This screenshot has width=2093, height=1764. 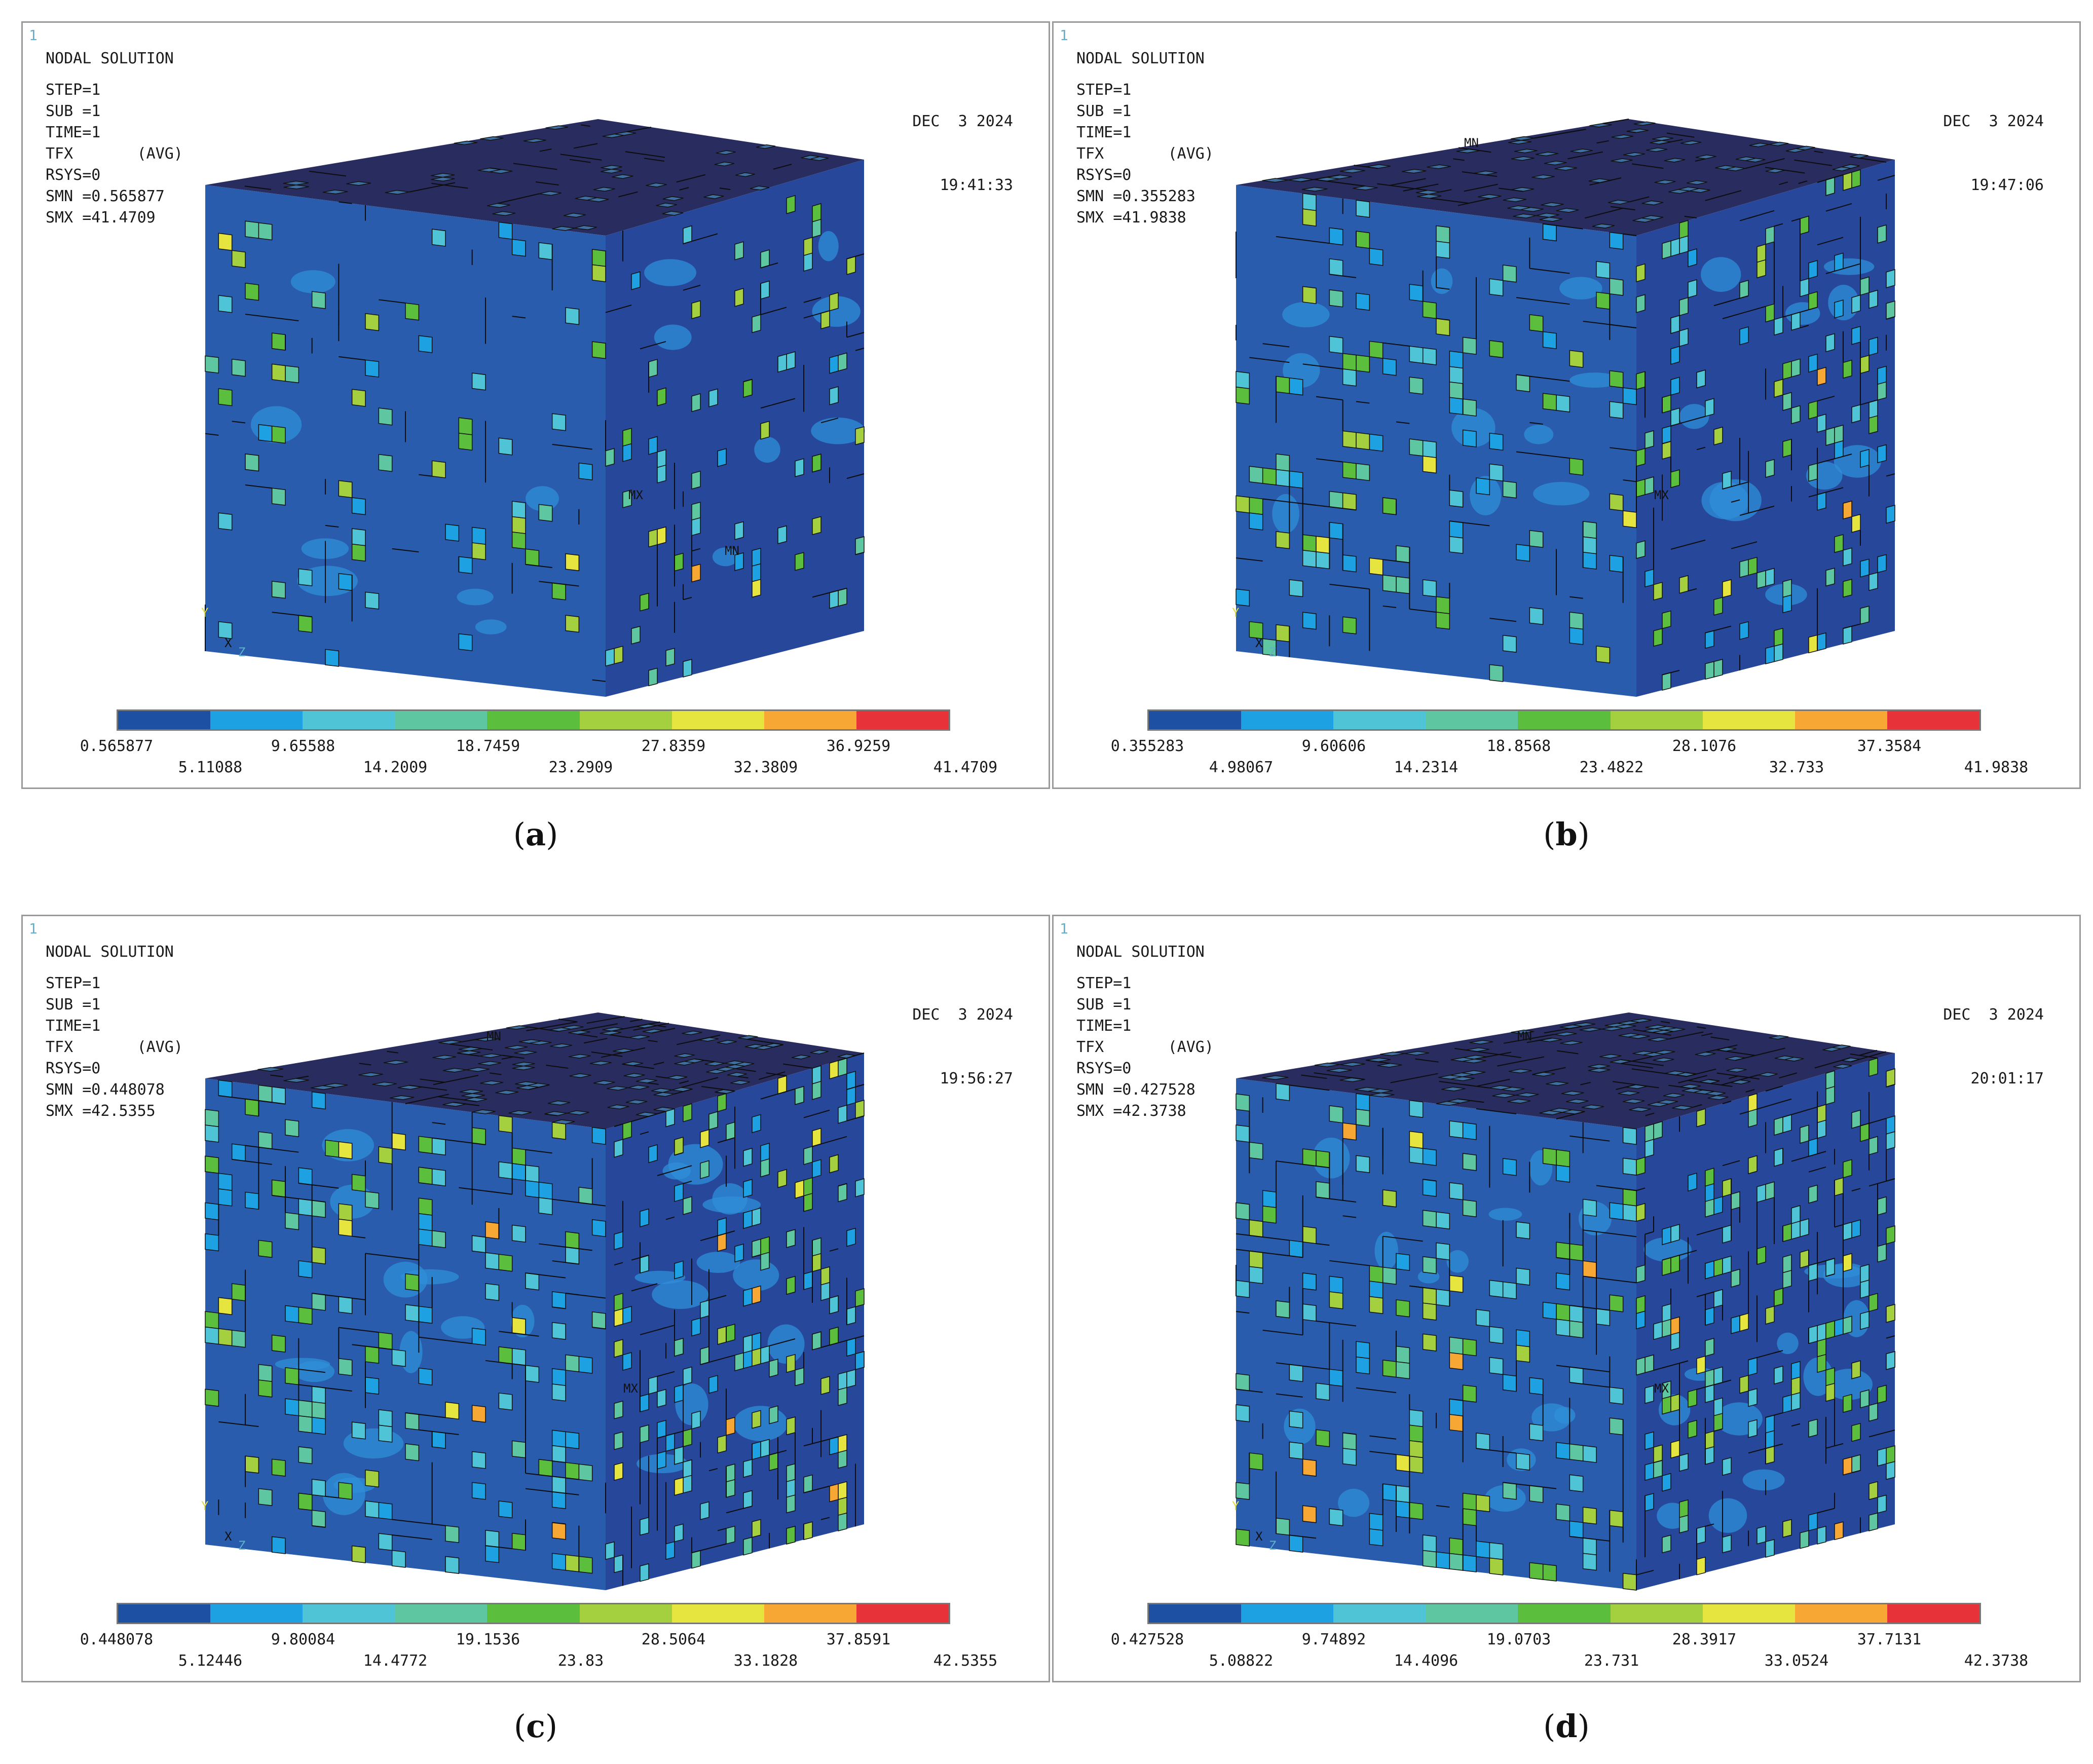 I want to click on max-marker: MX, so click(x=1661, y=1388).